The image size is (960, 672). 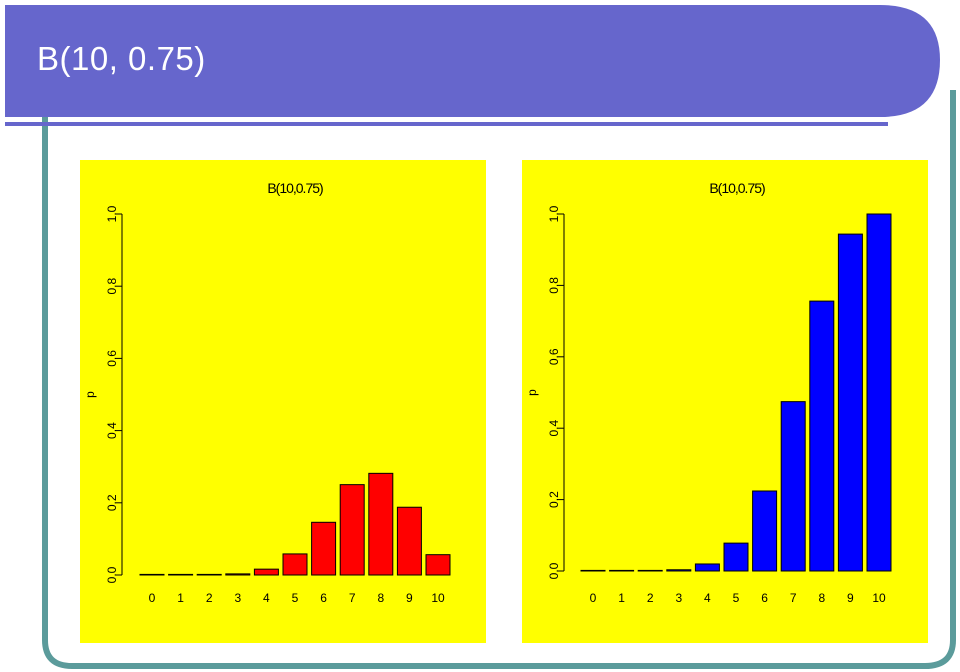 I want to click on slide-title: B(10, 0.75), so click(x=121, y=58).